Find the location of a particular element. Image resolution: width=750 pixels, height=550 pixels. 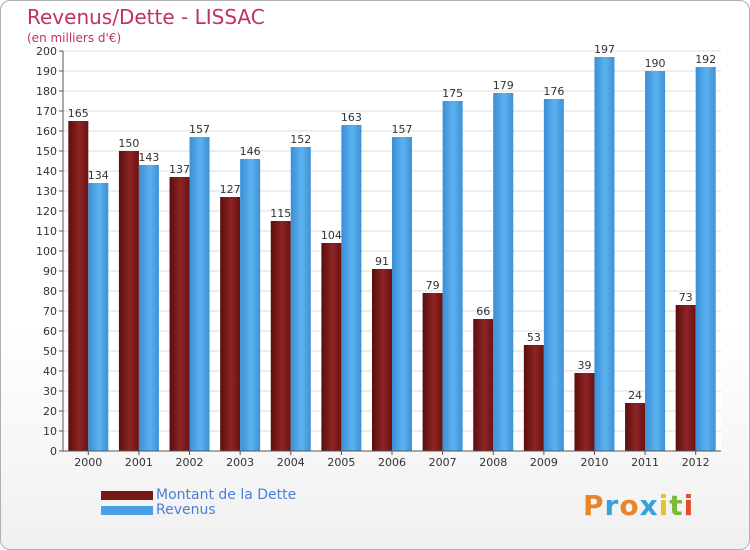

data-label-revenus: 146 is located at coordinates (250, 151).